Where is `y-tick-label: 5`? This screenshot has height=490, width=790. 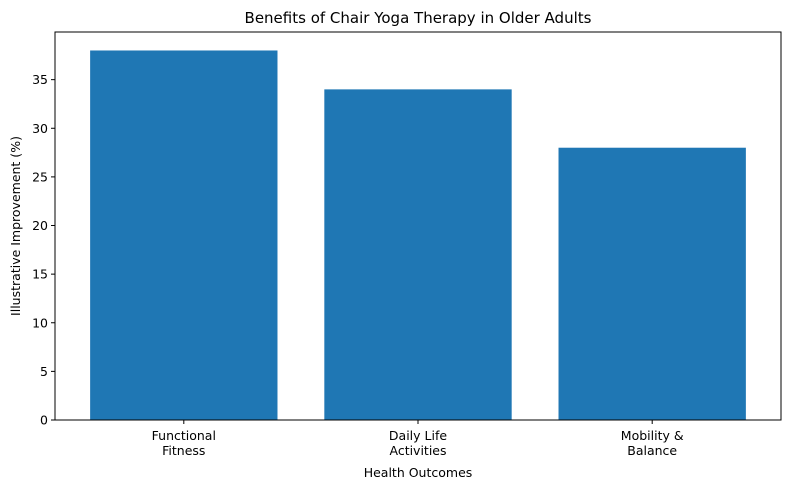 y-tick-label: 5 is located at coordinates (44, 371).